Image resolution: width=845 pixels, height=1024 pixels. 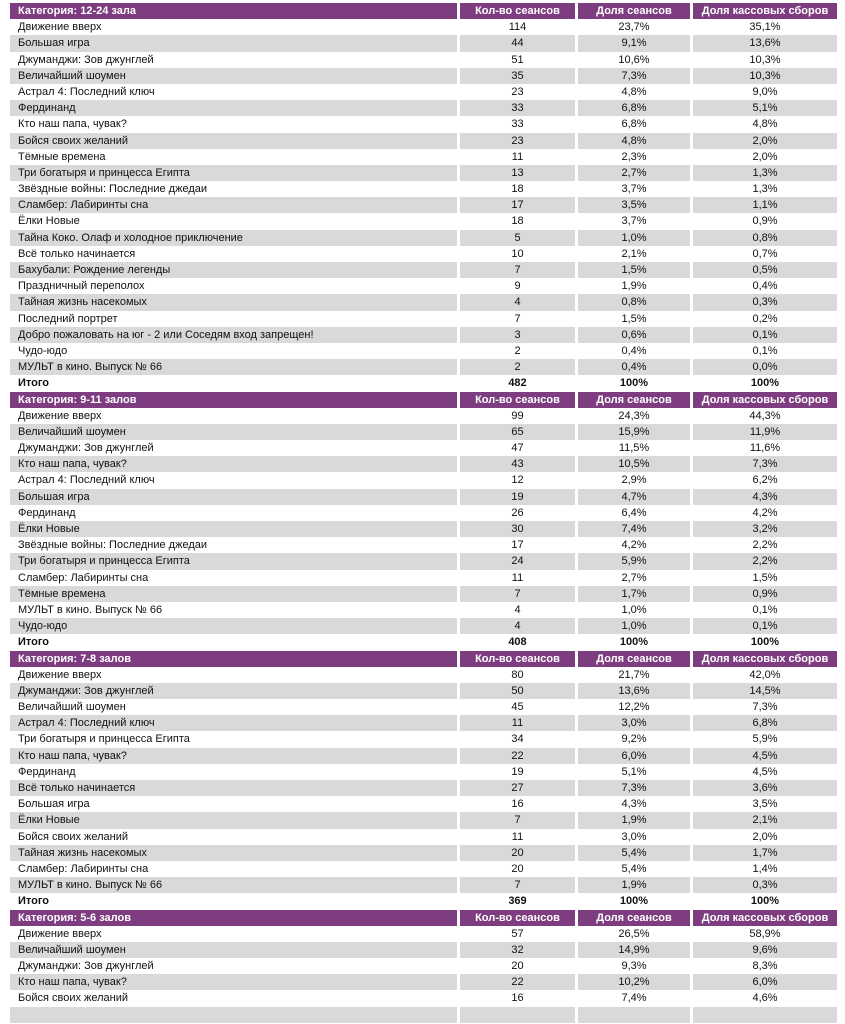 What do you see at coordinates (233, 852) in the screenshot?
I see `movie-title-cell: Тайная жизнь насекомых` at bounding box center [233, 852].